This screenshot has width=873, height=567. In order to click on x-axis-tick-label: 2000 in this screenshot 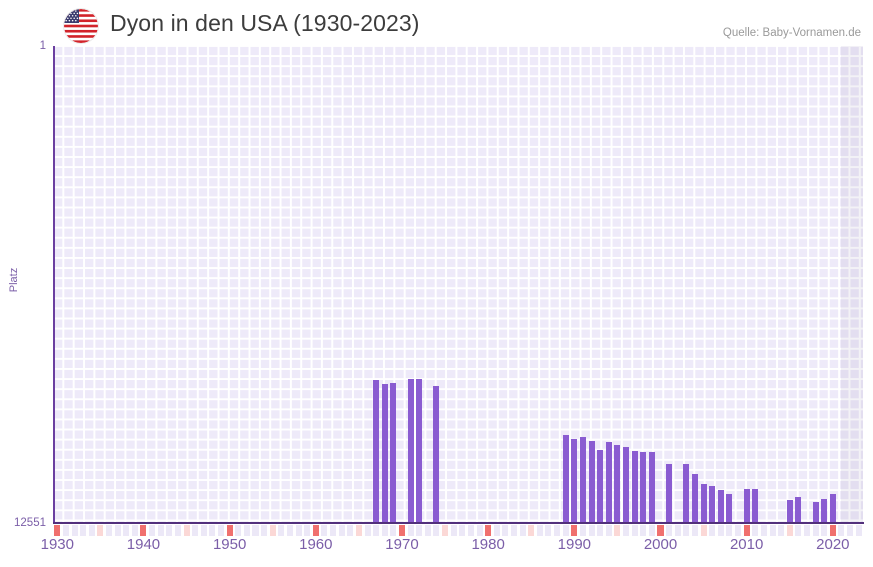, I will do `click(660, 544)`.